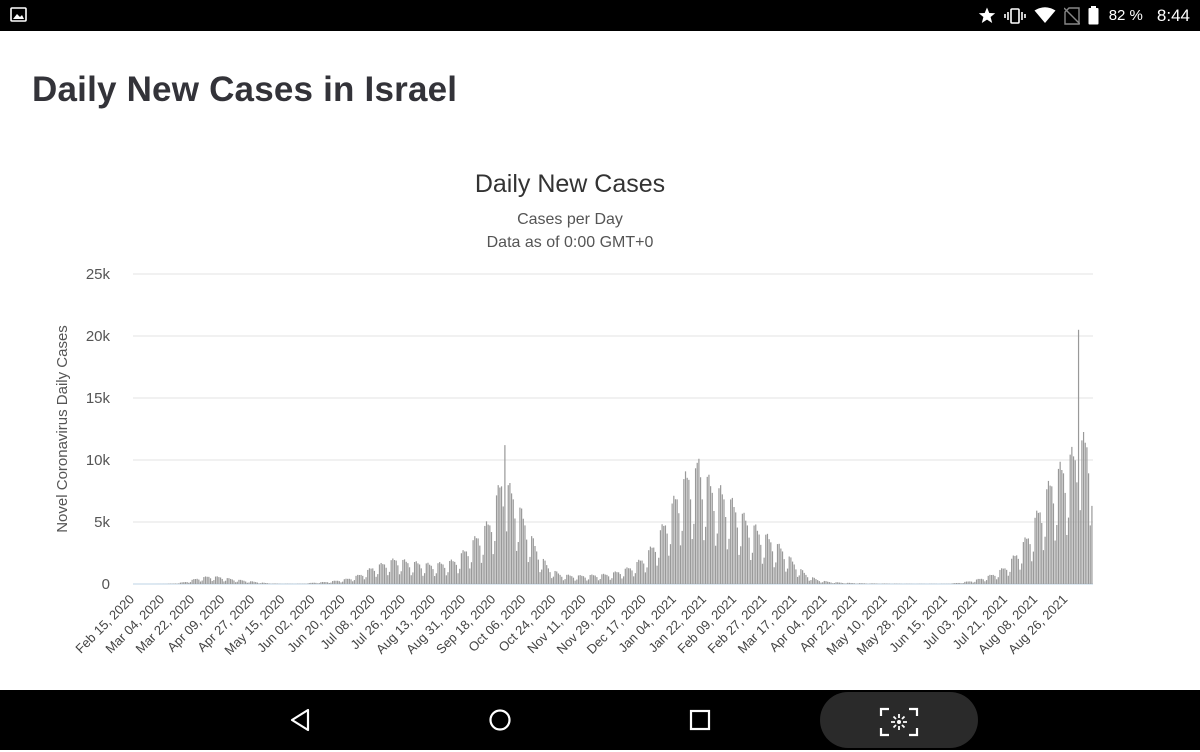 The image size is (1200, 752). What do you see at coordinates (1173, 16) in the screenshot?
I see `clock: 8:44` at bounding box center [1173, 16].